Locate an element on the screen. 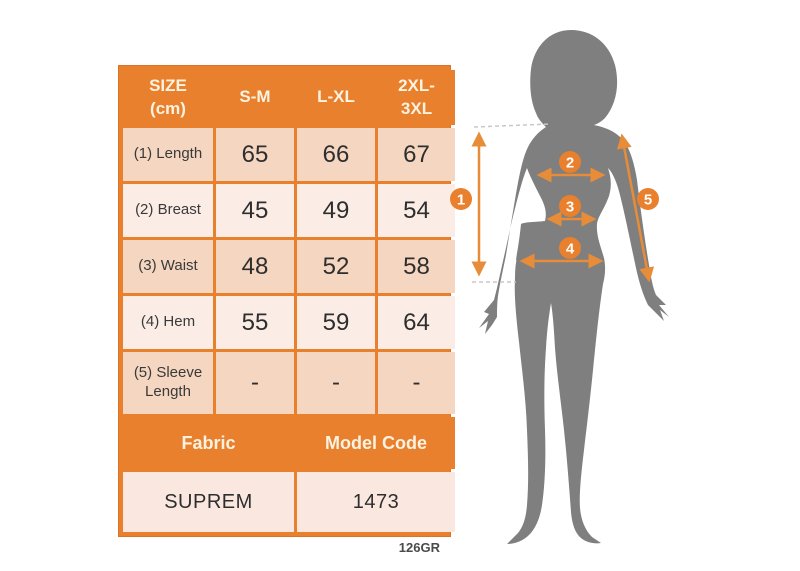 The width and height of the screenshot is (800, 571). col-header-l-xl: L-XL is located at coordinates (336, 97).